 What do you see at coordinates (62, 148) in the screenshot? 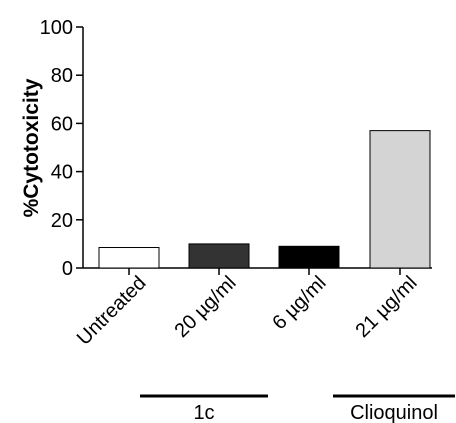
I see `y-axis: 0 20 40 60 80 100` at bounding box center [62, 148].